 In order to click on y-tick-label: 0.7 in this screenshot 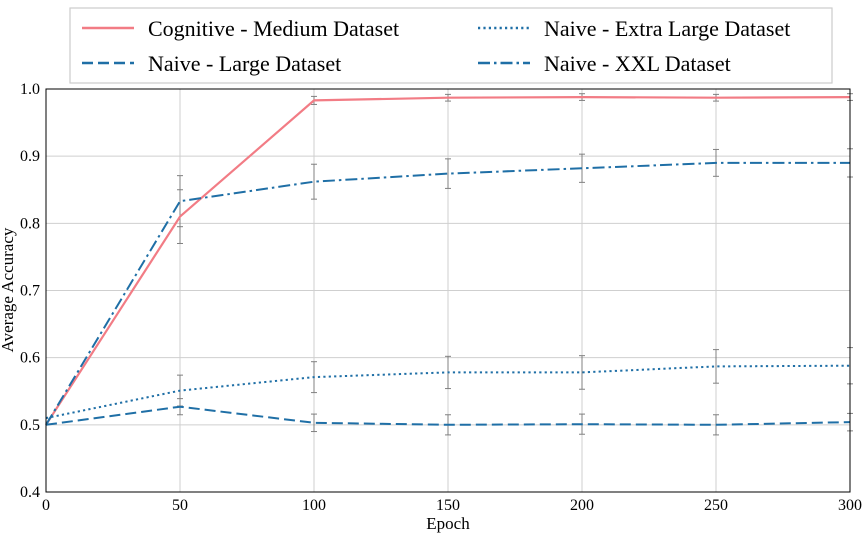, I will do `click(30, 291)`.